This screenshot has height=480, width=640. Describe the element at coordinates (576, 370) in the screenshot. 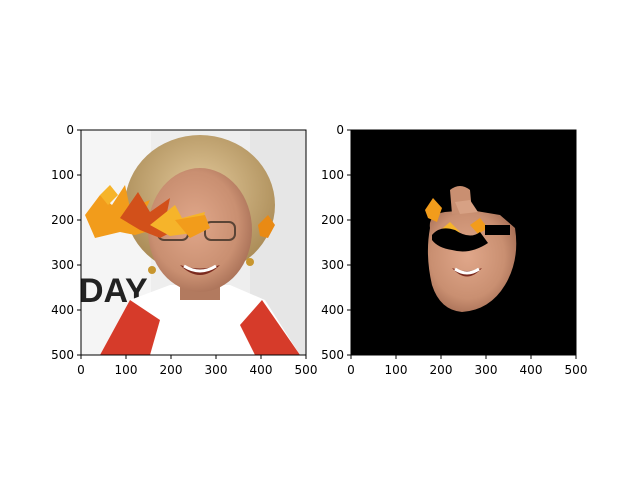

I see `right-x-tick-label: 500` at that location.